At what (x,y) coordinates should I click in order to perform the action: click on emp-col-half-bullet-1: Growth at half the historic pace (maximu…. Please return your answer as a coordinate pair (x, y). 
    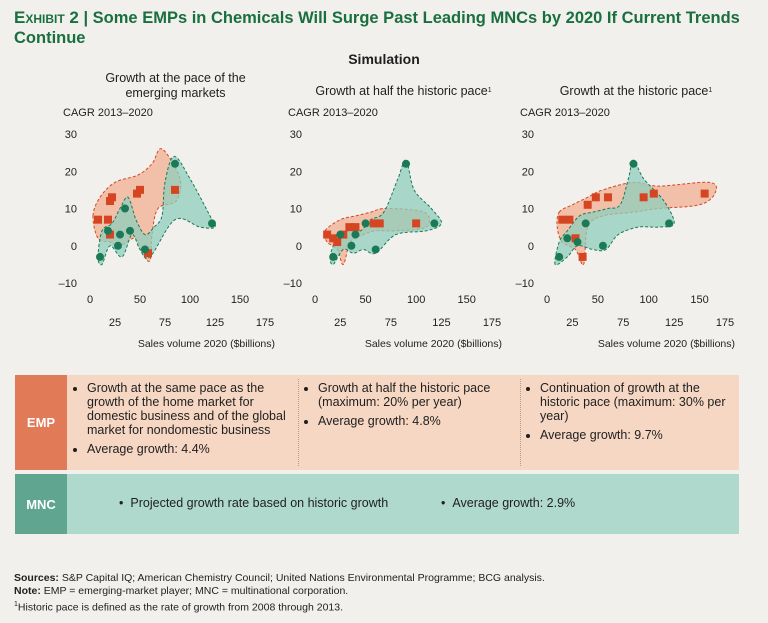
    Looking at the image, I should click on (414, 395).